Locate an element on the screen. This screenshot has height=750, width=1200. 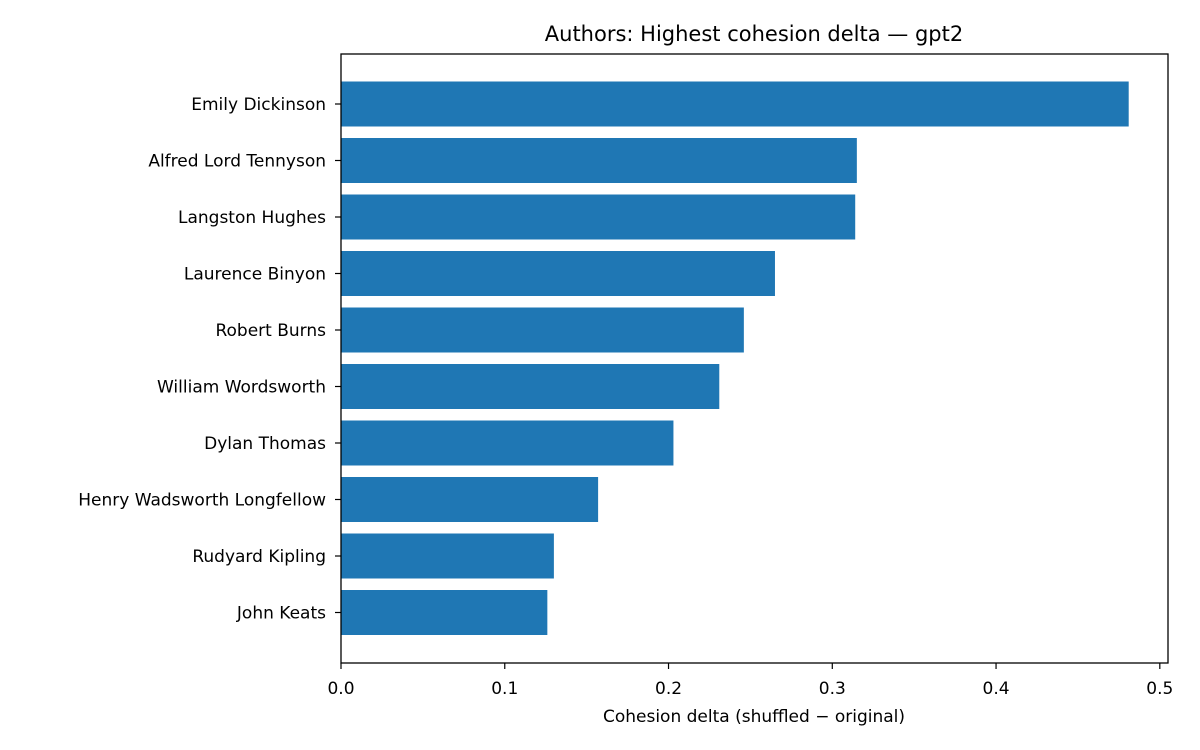
bar-laurence-binyon is located at coordinates (558, 273).